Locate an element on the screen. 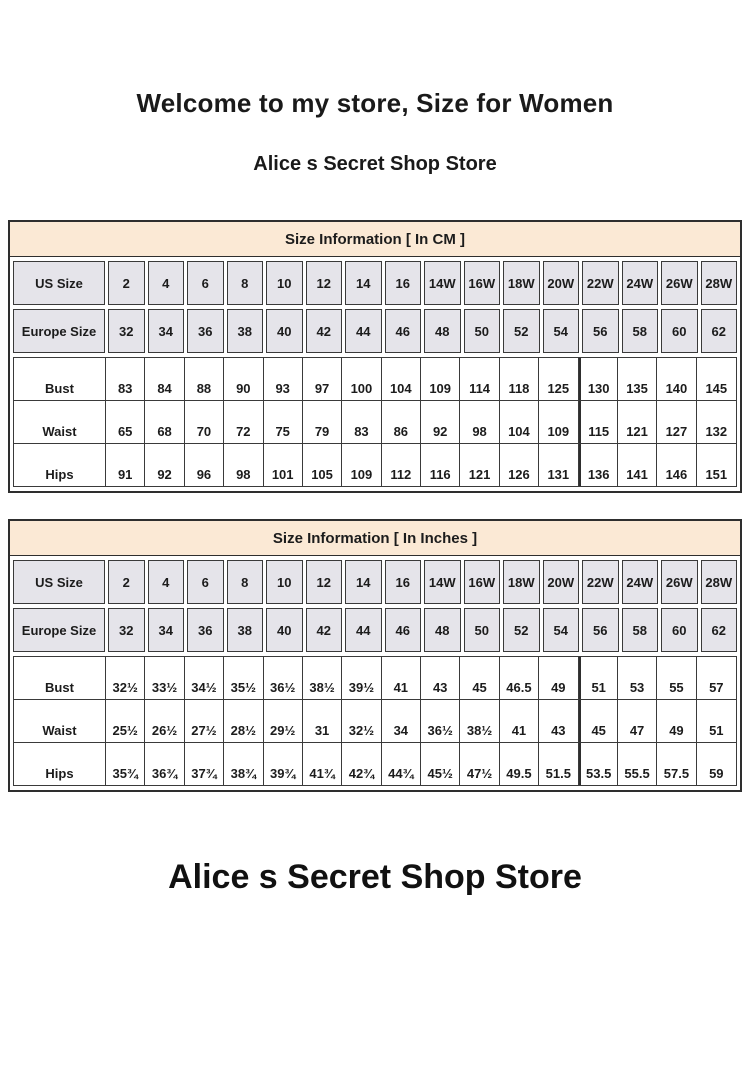 The width and height of the screenshot is (750, 1088). store-name-top: Alice s Secret Shop Store is located at coordinates (375, 164).